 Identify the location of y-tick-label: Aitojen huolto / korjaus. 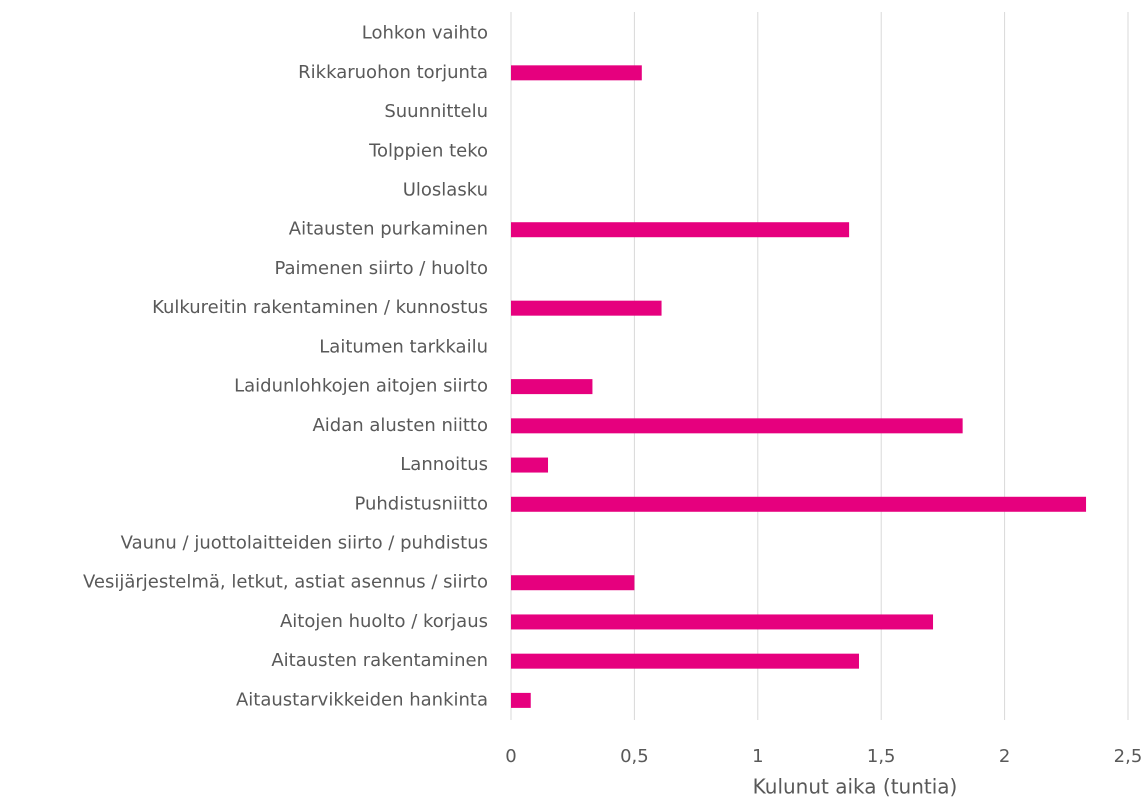
(384, 621).